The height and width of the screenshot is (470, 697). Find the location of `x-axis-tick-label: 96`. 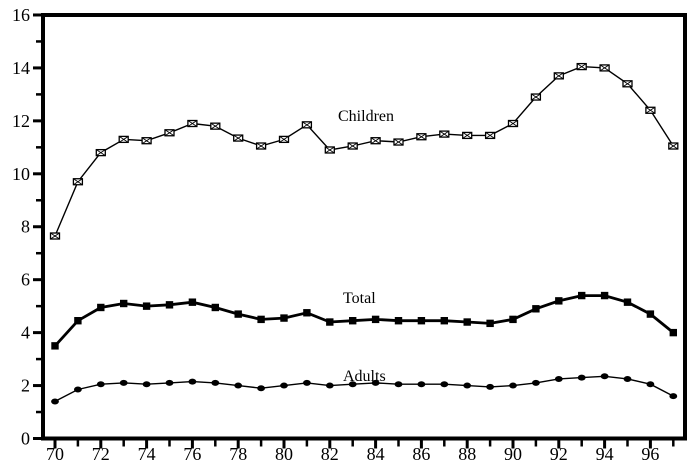

x-axis-tick-label: 96 is located at coordinates (650, 454).